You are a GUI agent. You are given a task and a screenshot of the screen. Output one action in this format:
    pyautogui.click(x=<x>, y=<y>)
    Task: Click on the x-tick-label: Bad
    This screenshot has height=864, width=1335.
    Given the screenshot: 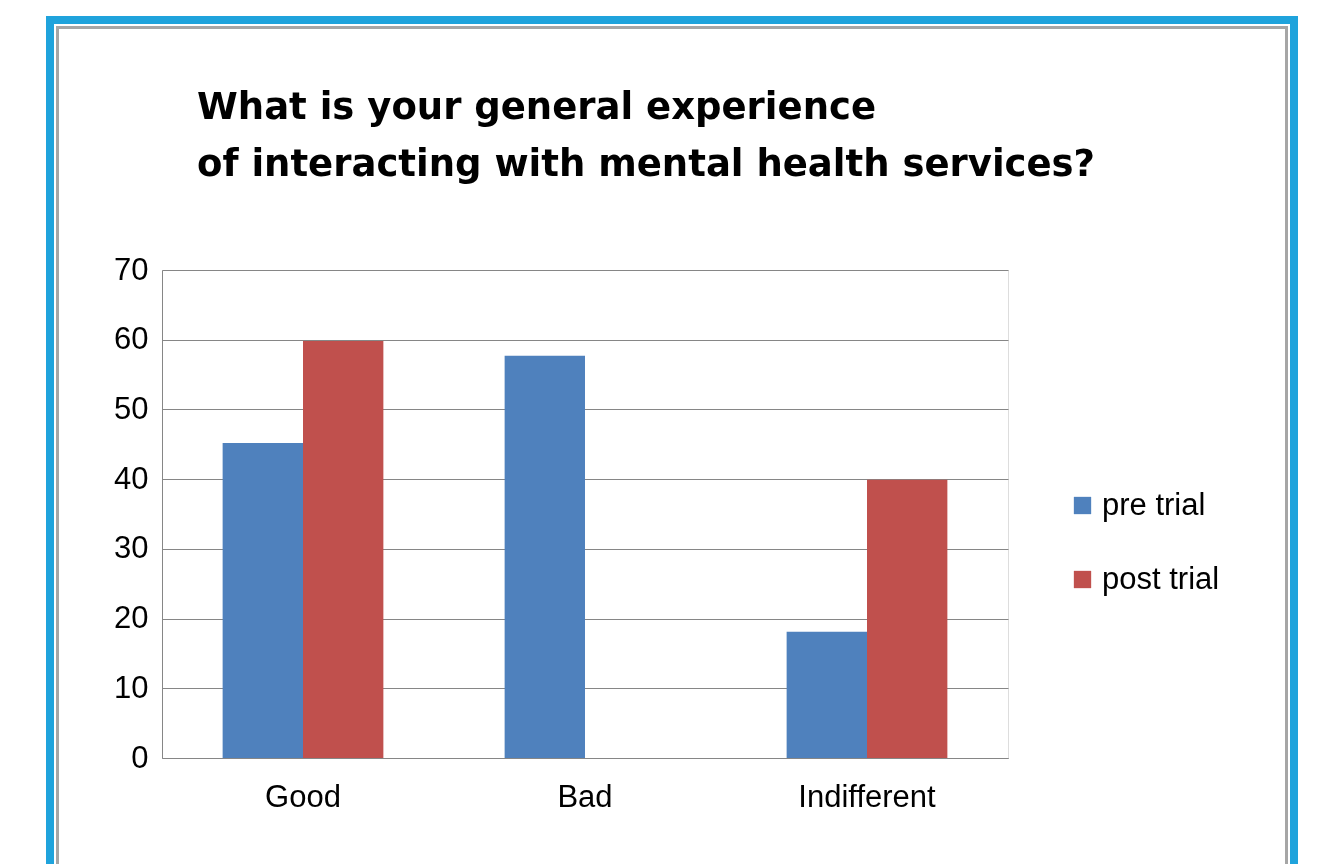 What is the action you would take?
    pyautogui.click(x=585, y=796)
    